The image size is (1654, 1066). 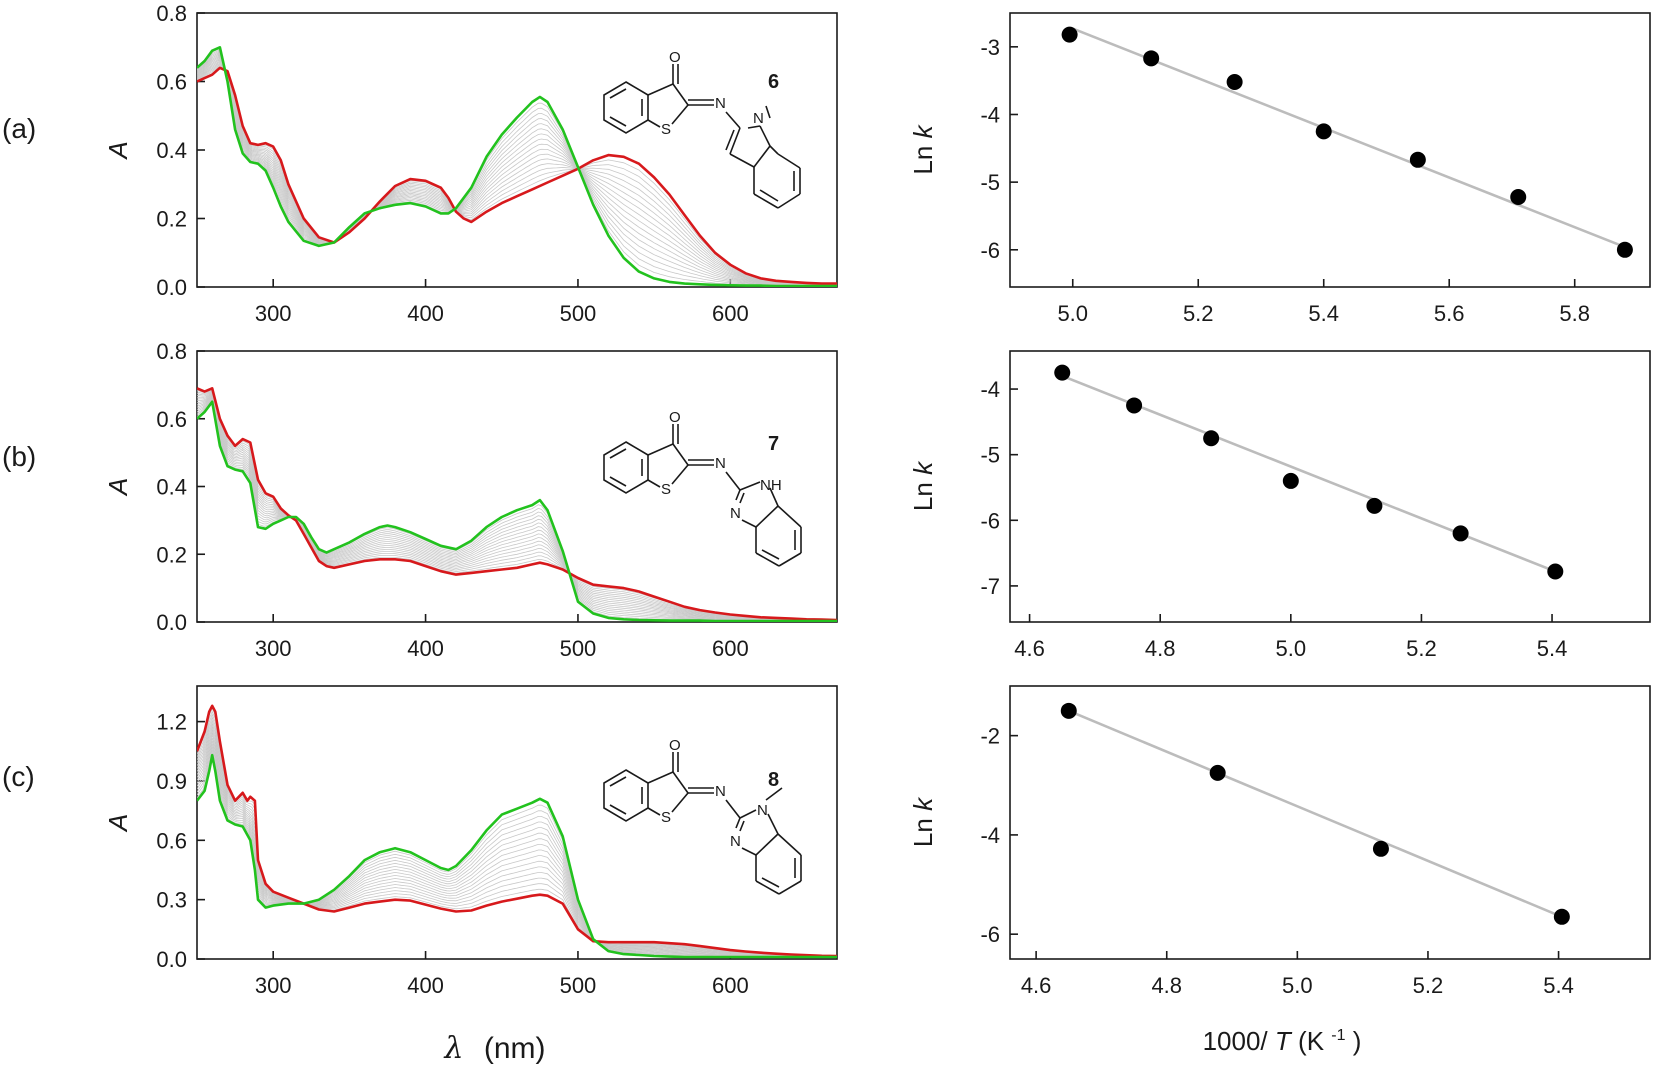 What do you see at coordinates (515, 1048) in the screenshot?
I see `spectra-x-axis-unit: (nm)` at bounding box center [515, 1048].